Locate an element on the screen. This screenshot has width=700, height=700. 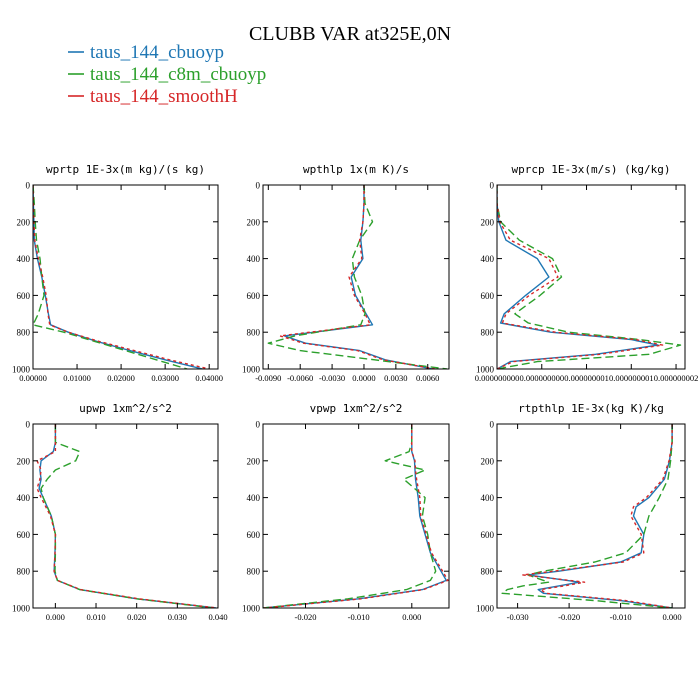
legend-label: taus_144_smoothH is located at coordinates (164, 96).